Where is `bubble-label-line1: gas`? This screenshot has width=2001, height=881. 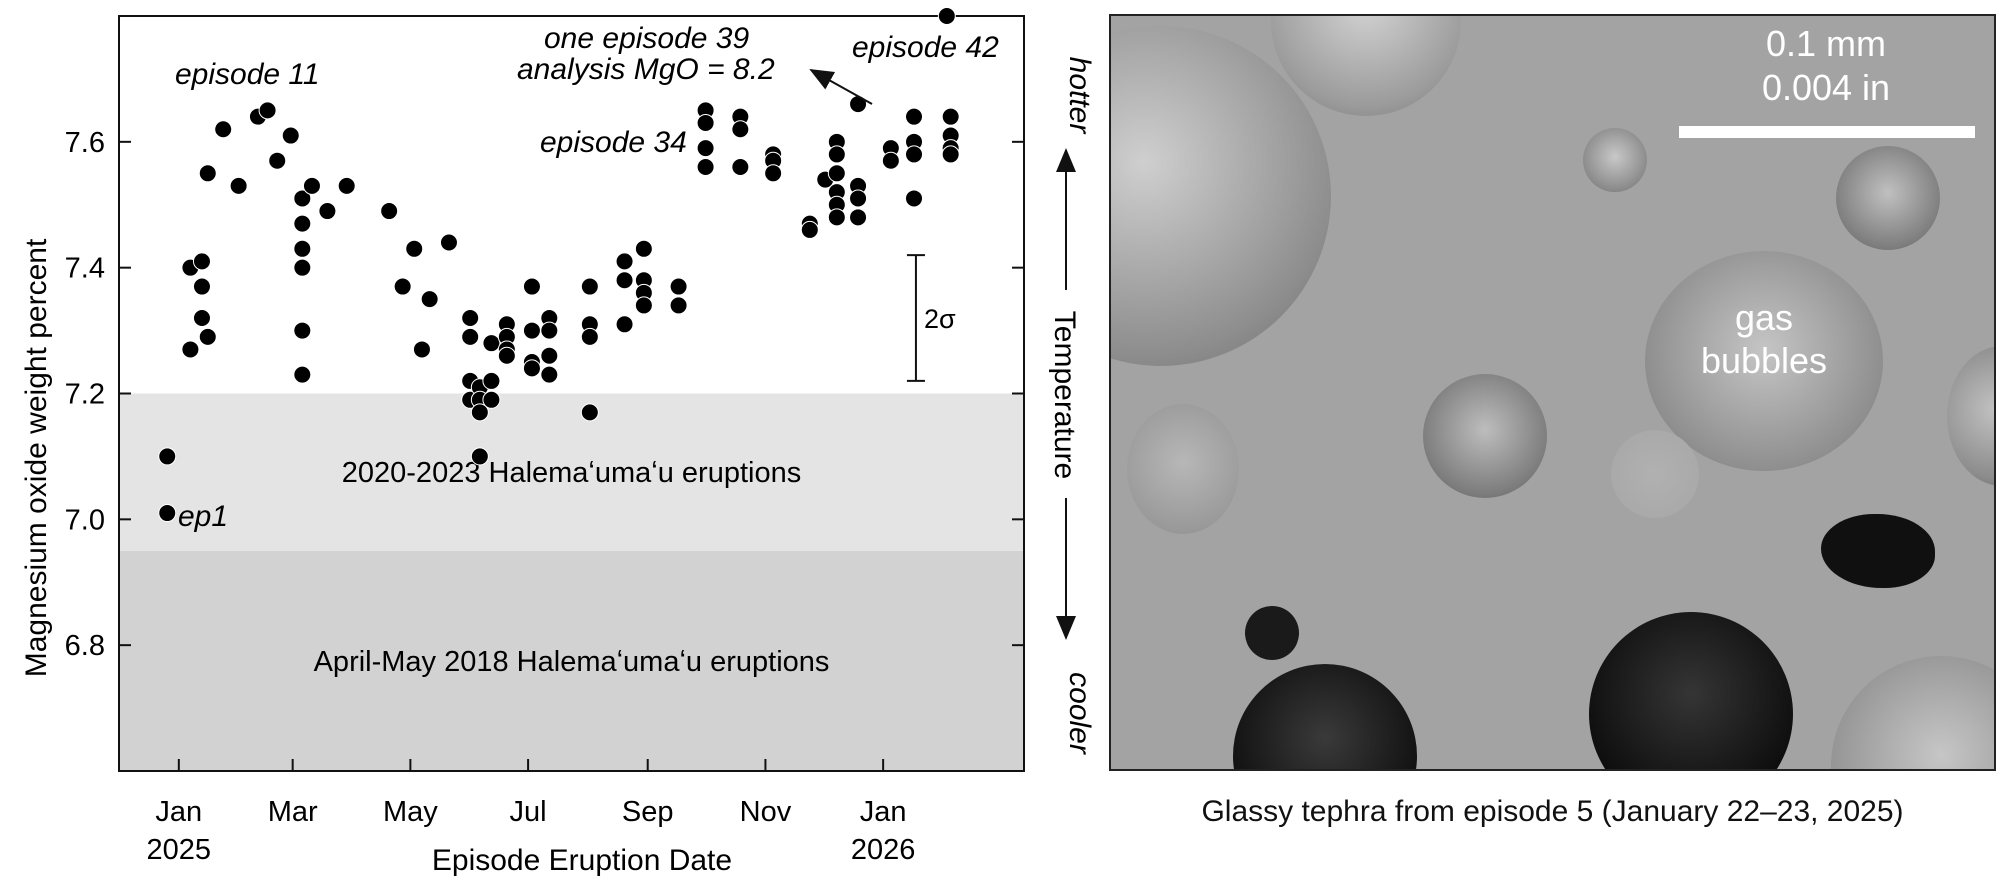
bubble-label-line1: gas is located at coordinates (1764, 317).